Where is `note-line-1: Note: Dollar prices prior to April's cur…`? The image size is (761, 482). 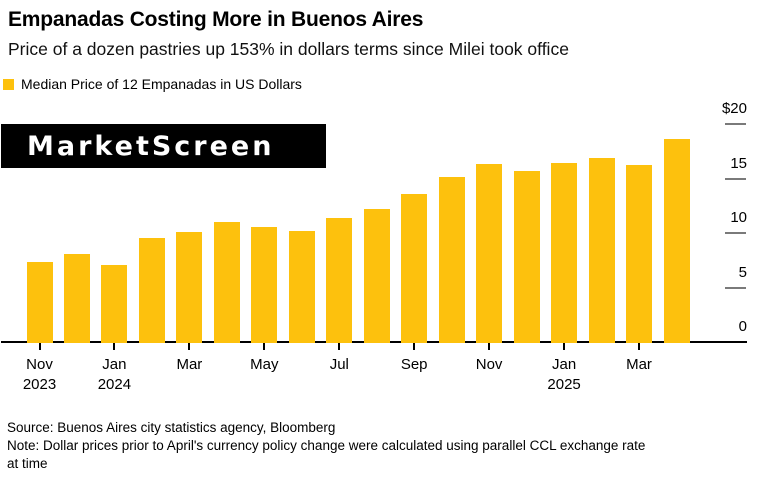
note-line-1: Note: Dollar prices prior to April's cur… is located at coordinates (326, 445).